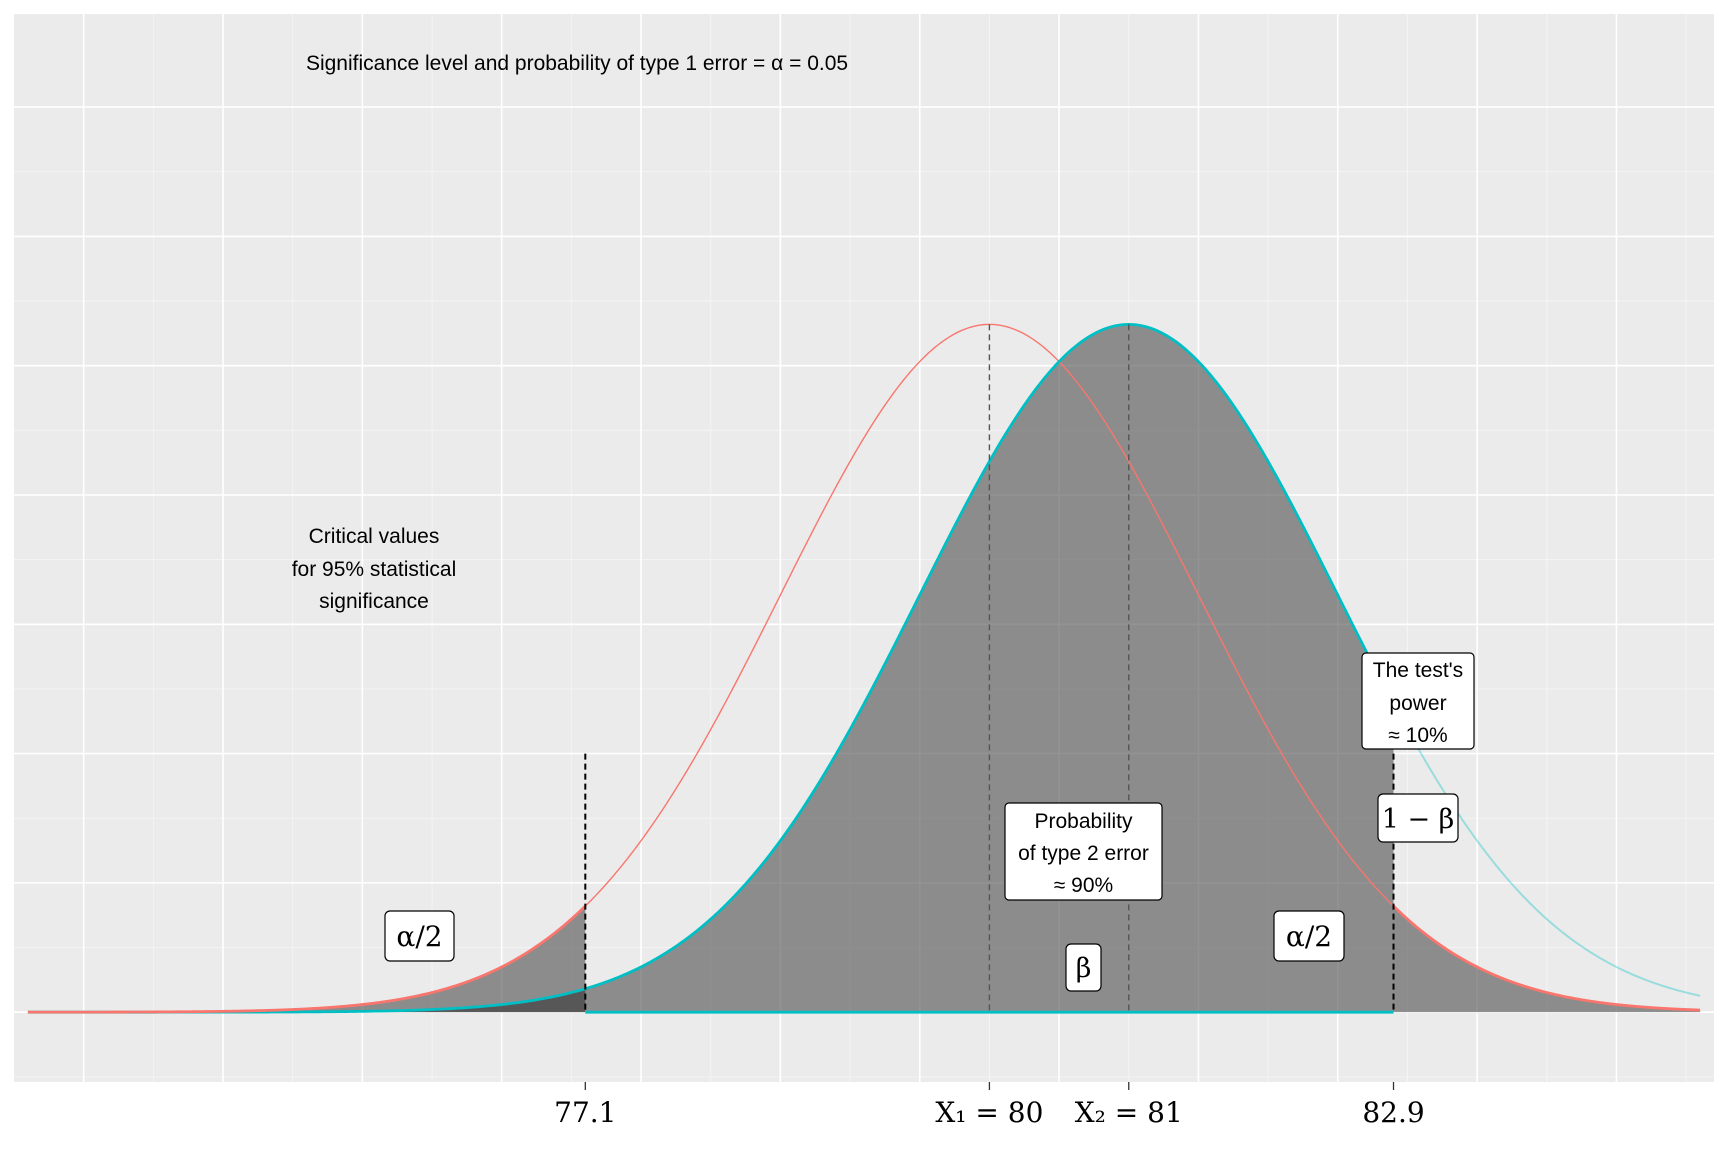 The image size is (1728, 1152). Describe the element at coordinates (374, 601) in the screenshot. I see `critical-note-line-3: significance` at that location.